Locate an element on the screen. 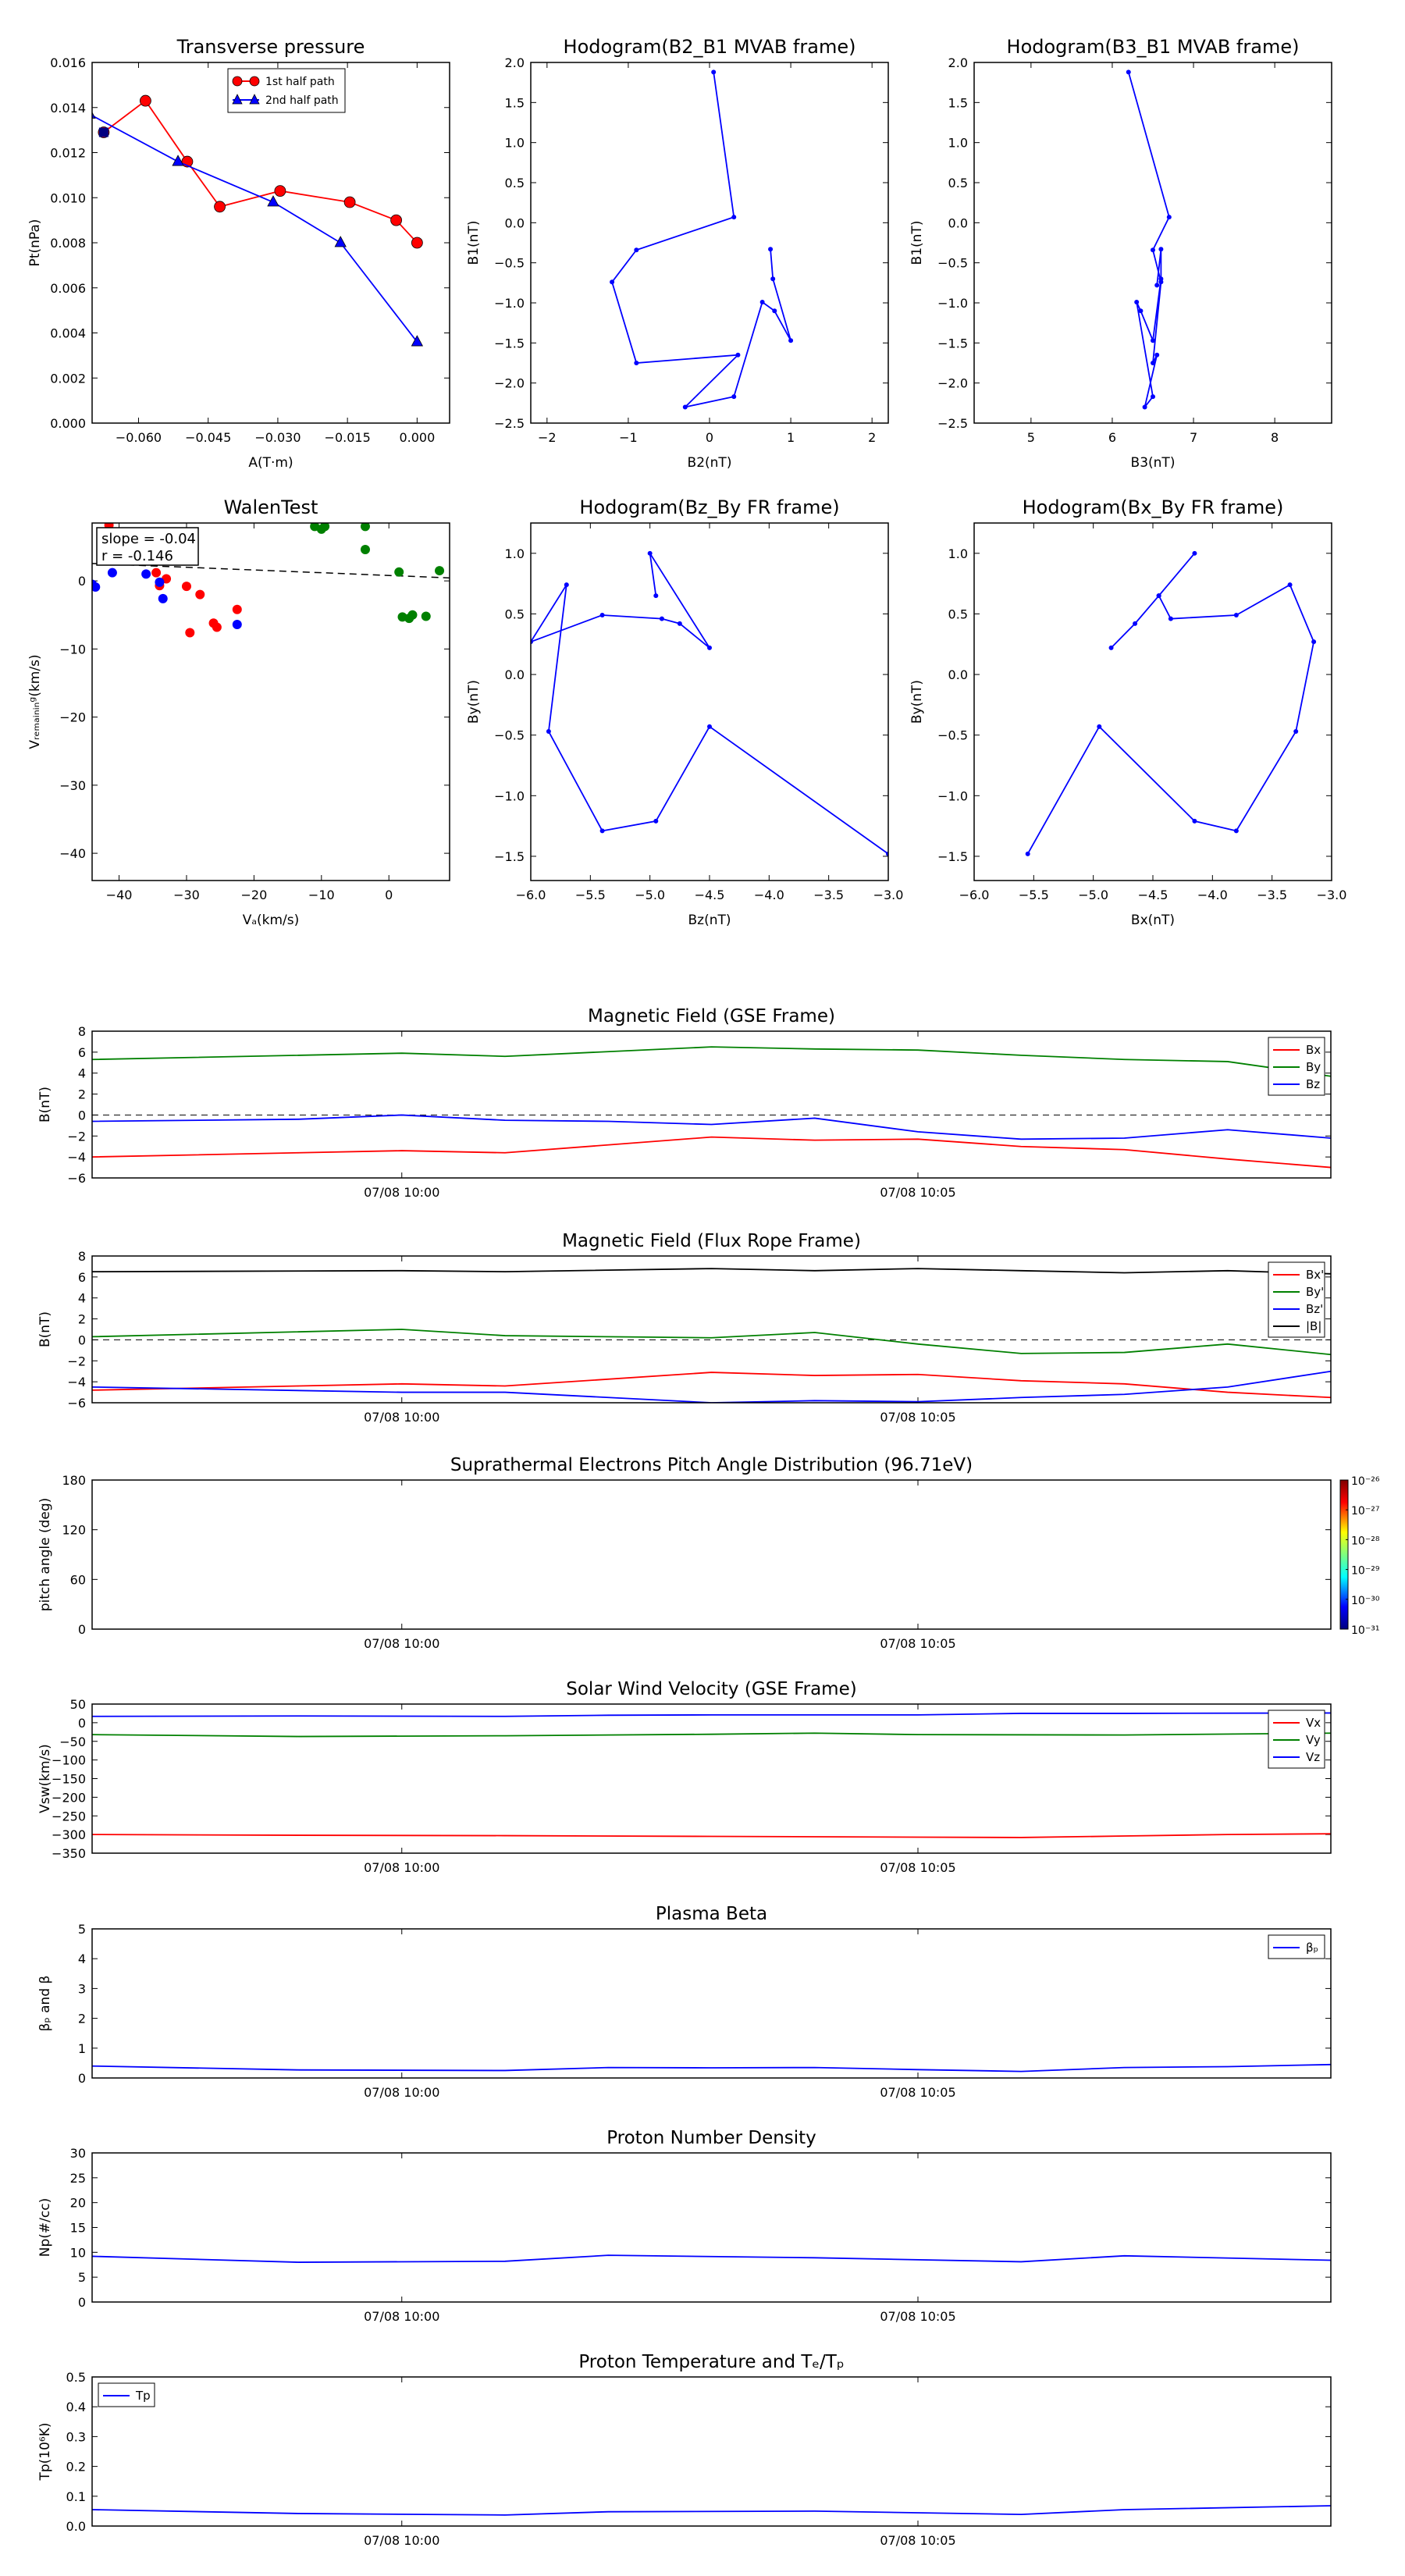  y-tick-label: 0.3 is located at coordinates (76, 2436).